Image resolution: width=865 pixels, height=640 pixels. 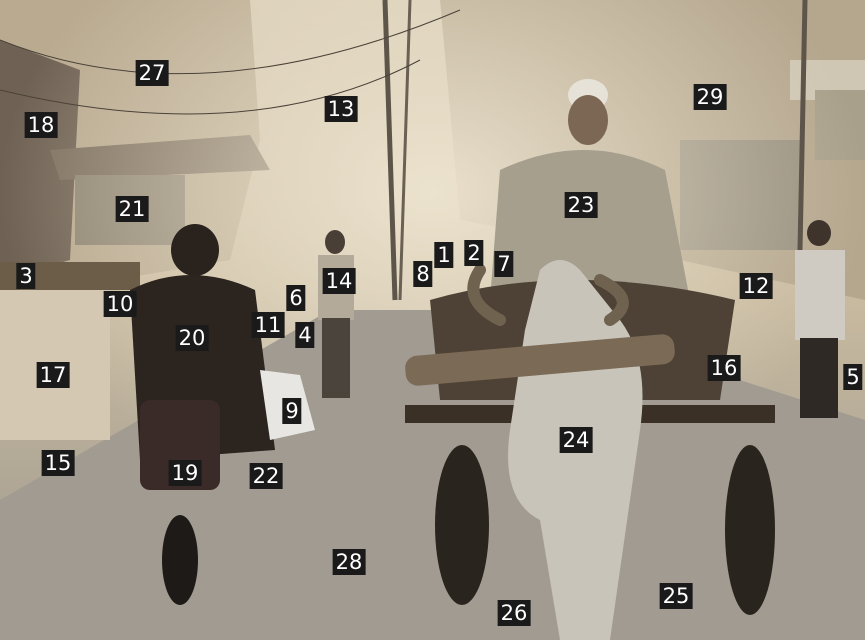 I want to click on region-label: 6, so click(x=296, y=298).